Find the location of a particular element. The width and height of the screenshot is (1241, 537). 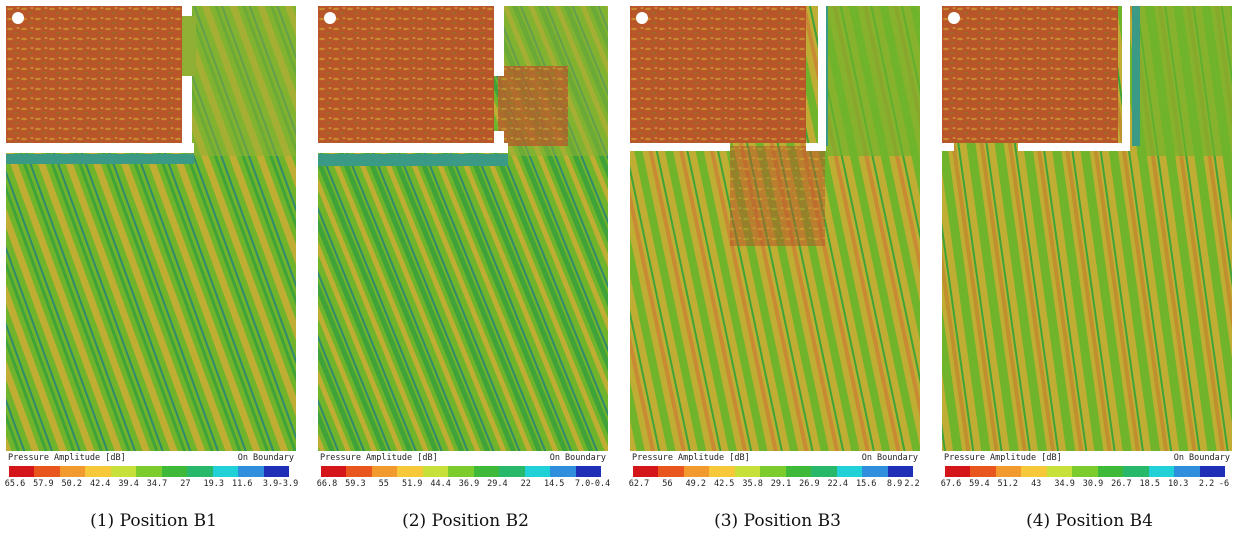

tick-label: 65.6 is located at coordinates (15, 484).